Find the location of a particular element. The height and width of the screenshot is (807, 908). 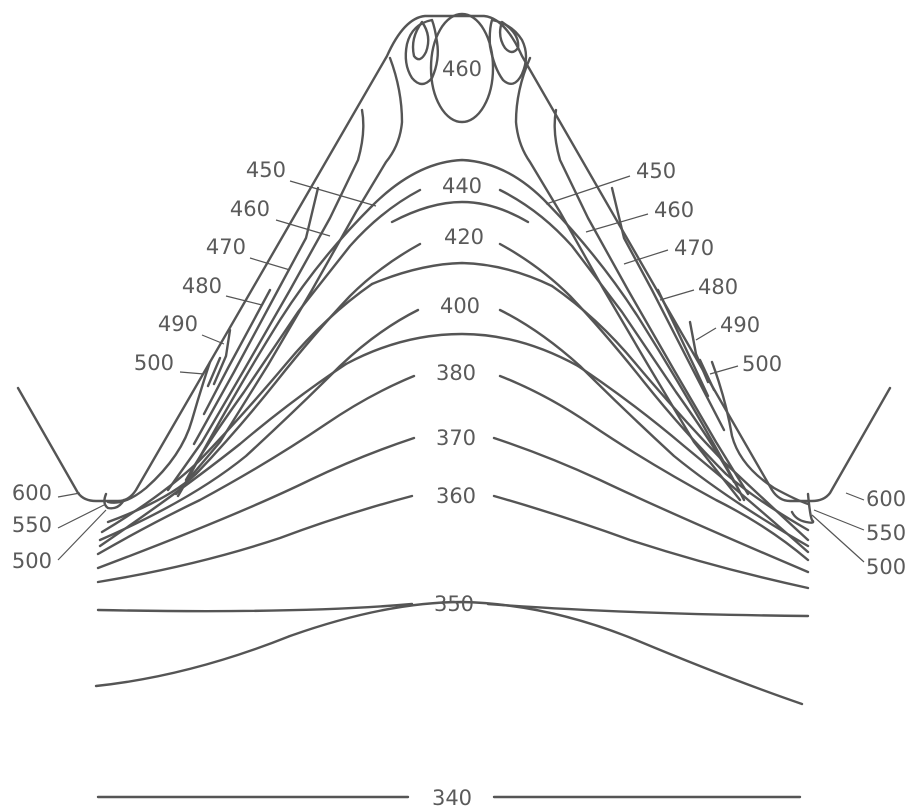

isotherm-450-left is located at coordinates (289, 276).